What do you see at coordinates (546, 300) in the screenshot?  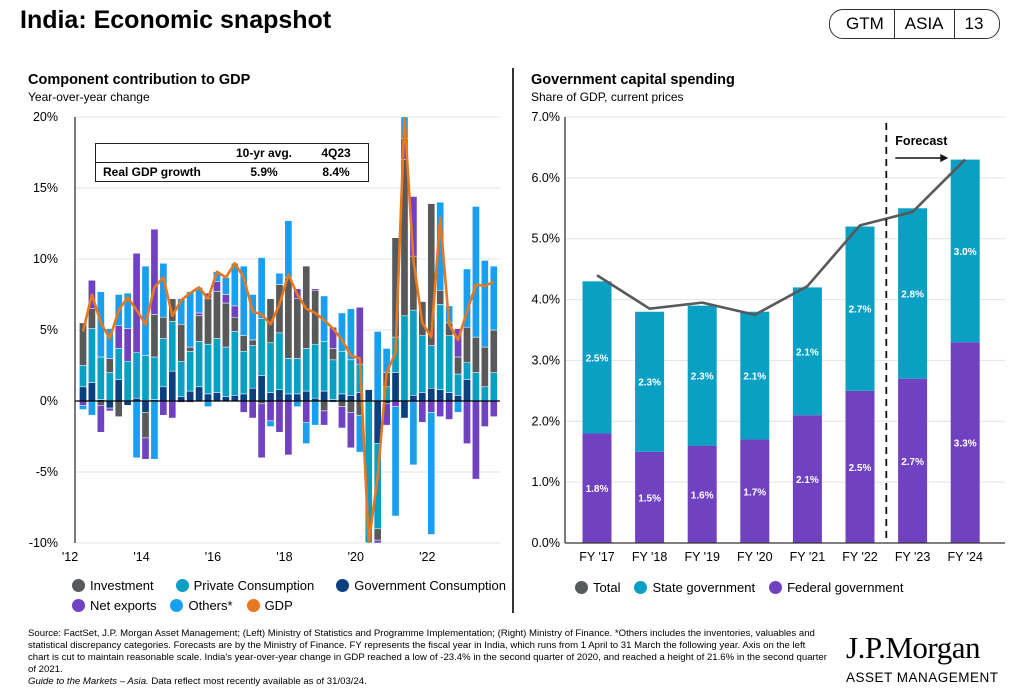 I see `y-tick-label: 4.0%` at bounding box center [546, 300].